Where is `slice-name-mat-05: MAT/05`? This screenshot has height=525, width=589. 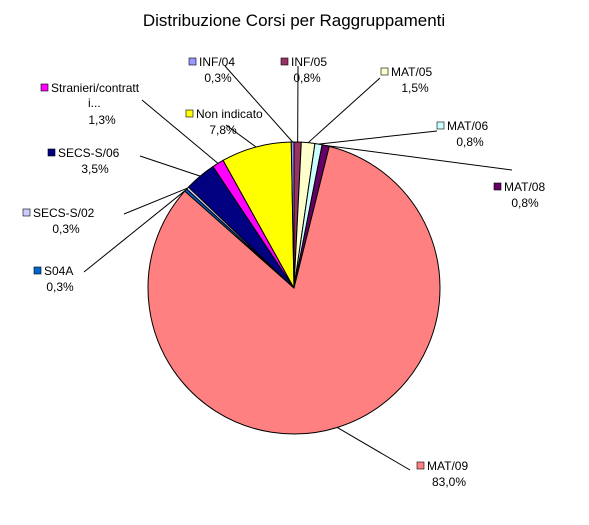
slice-name-mat-05: MAT/05 is located at coordinates (411, 72).